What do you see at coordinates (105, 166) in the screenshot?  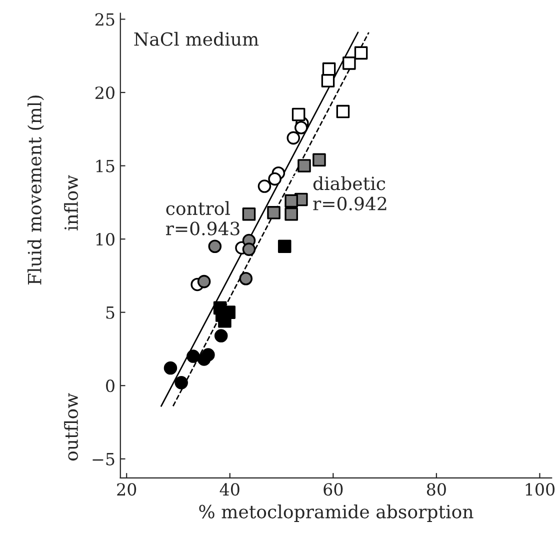 I see `y-tick-label: 15` at bounding box center [105, 166].